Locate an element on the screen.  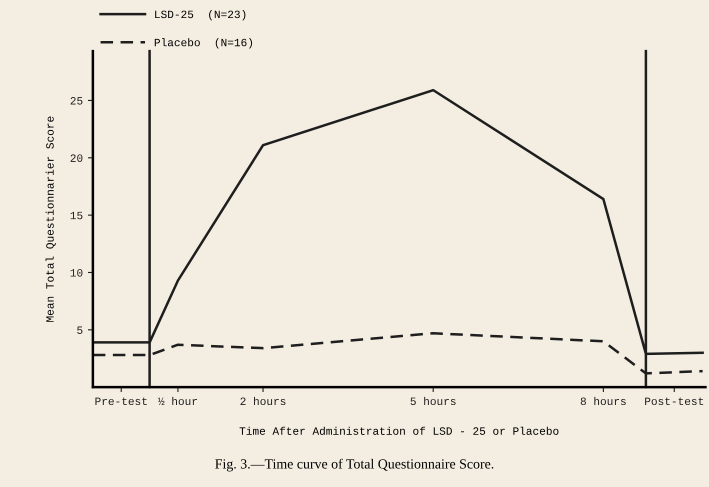
x-axis-title: Time After Administration of LSD - 25 or Placebo is located at coordinates (399, 430).